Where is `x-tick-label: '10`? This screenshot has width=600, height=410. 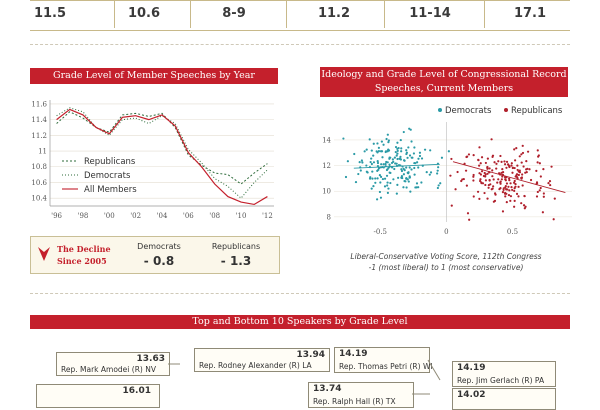
x-tick-label: '10 is located at coordinates (241, 216).